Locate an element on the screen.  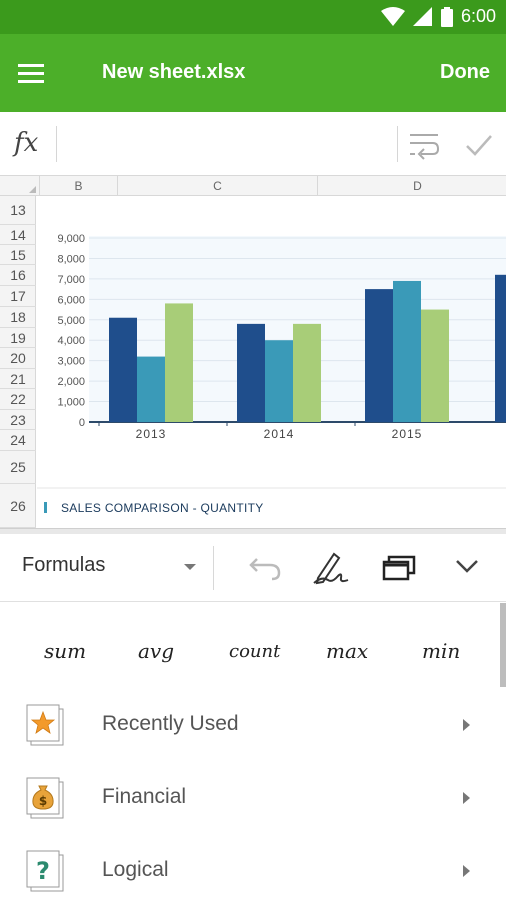
function-avg-button: avg is located at coordinates (156, 651).